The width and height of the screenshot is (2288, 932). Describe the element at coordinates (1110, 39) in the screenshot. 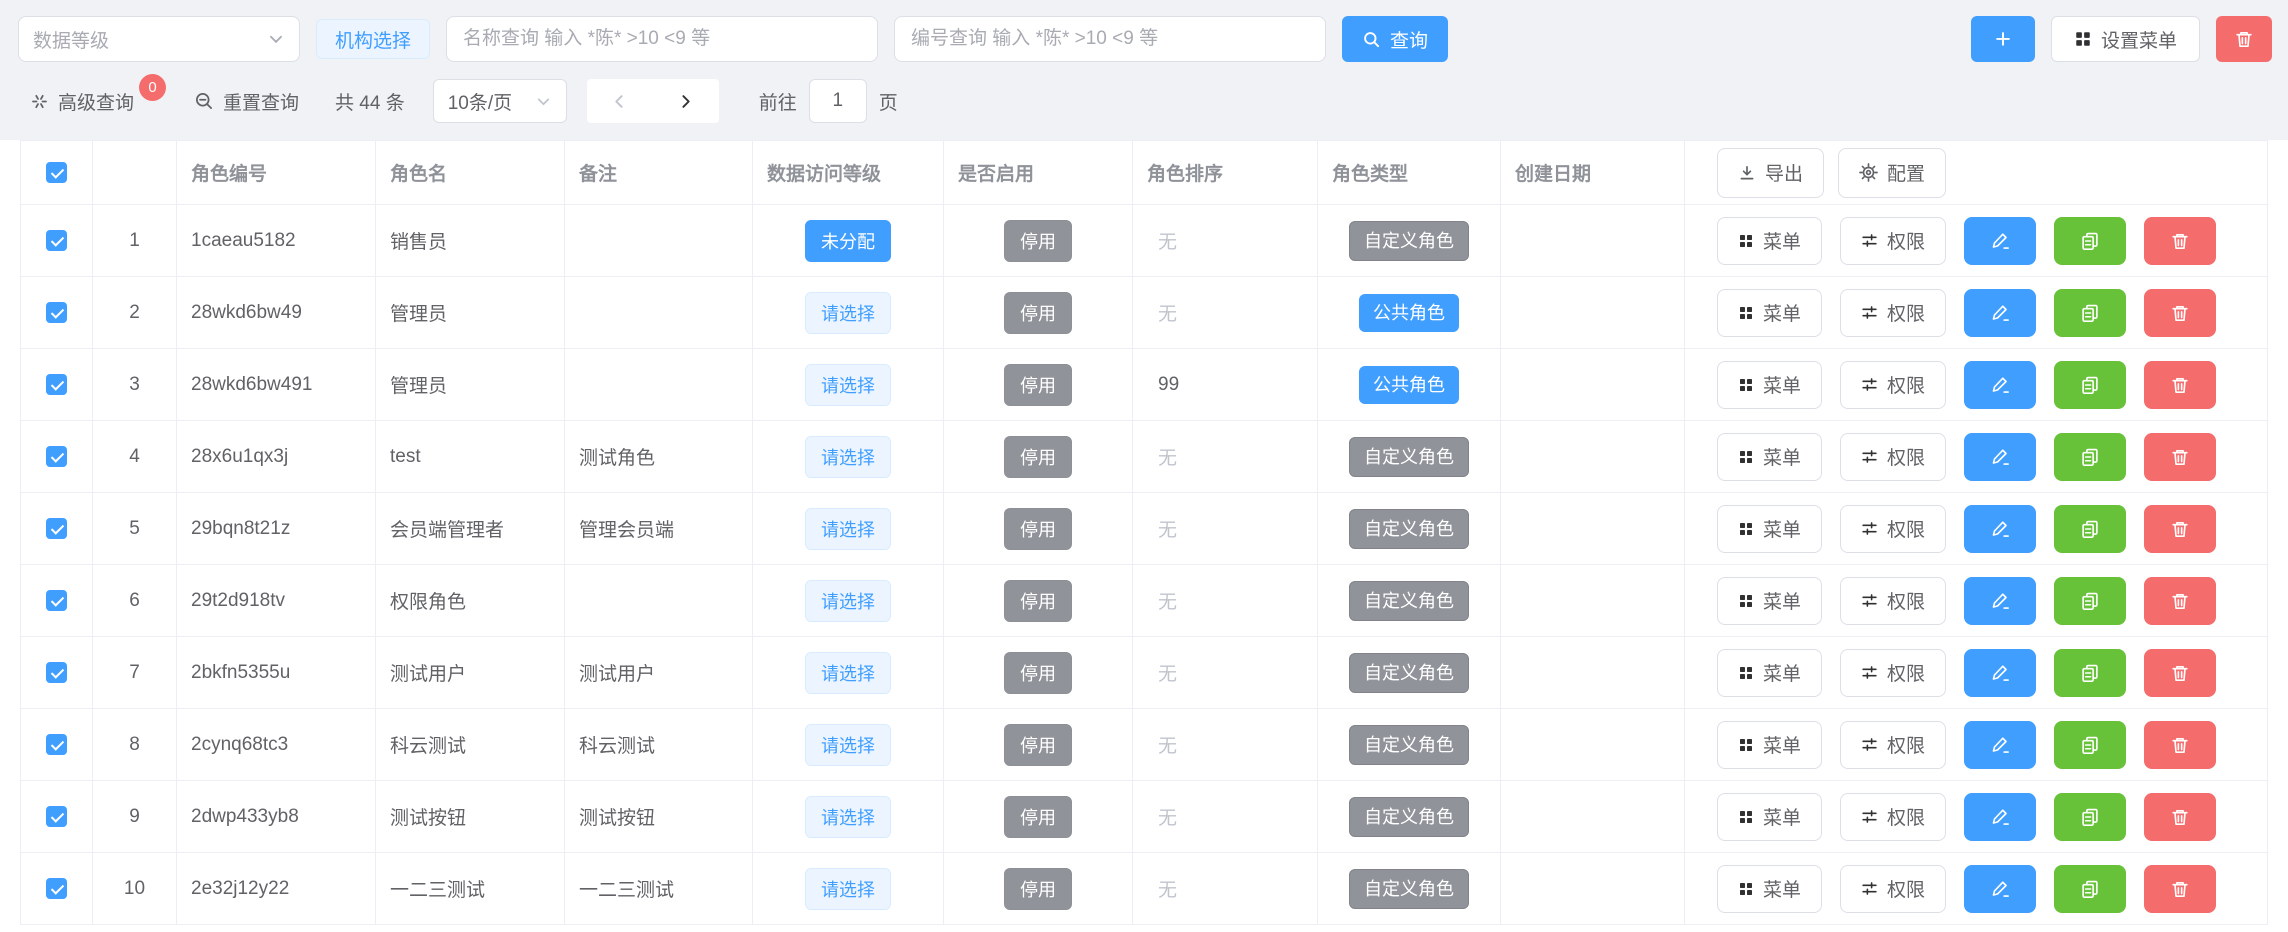

I see `code-query-input` at that location.